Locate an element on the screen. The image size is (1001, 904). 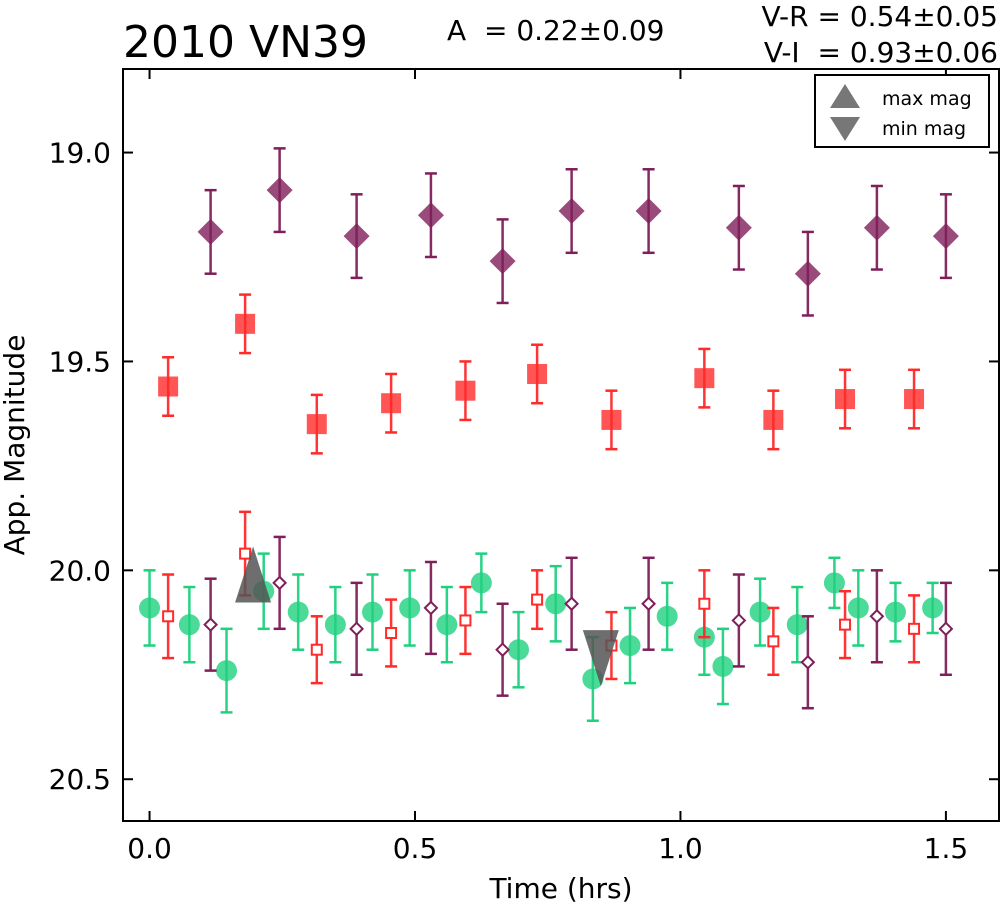
x-tick-label: 0.0 is located at coordinates (149, 848).